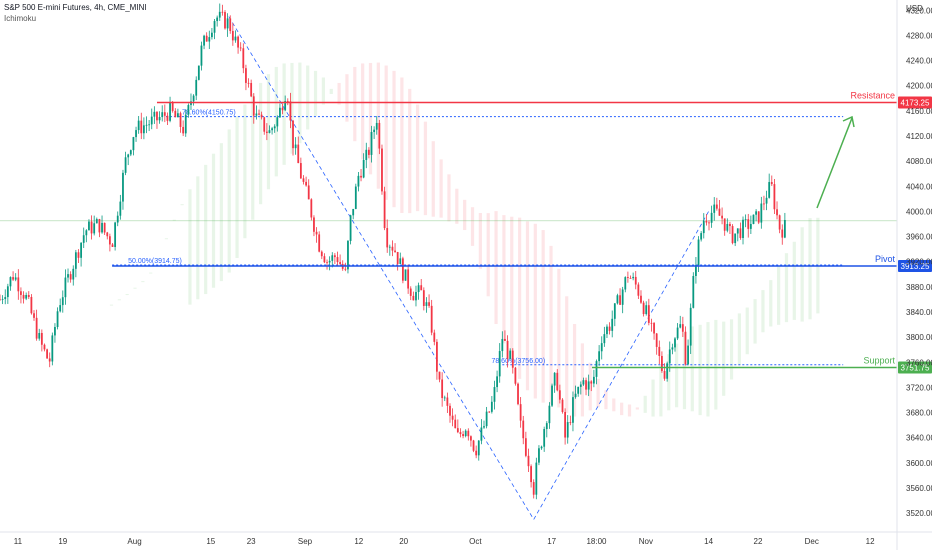  I want to click on y-tick-label: 3600.00, so click(919, 463).